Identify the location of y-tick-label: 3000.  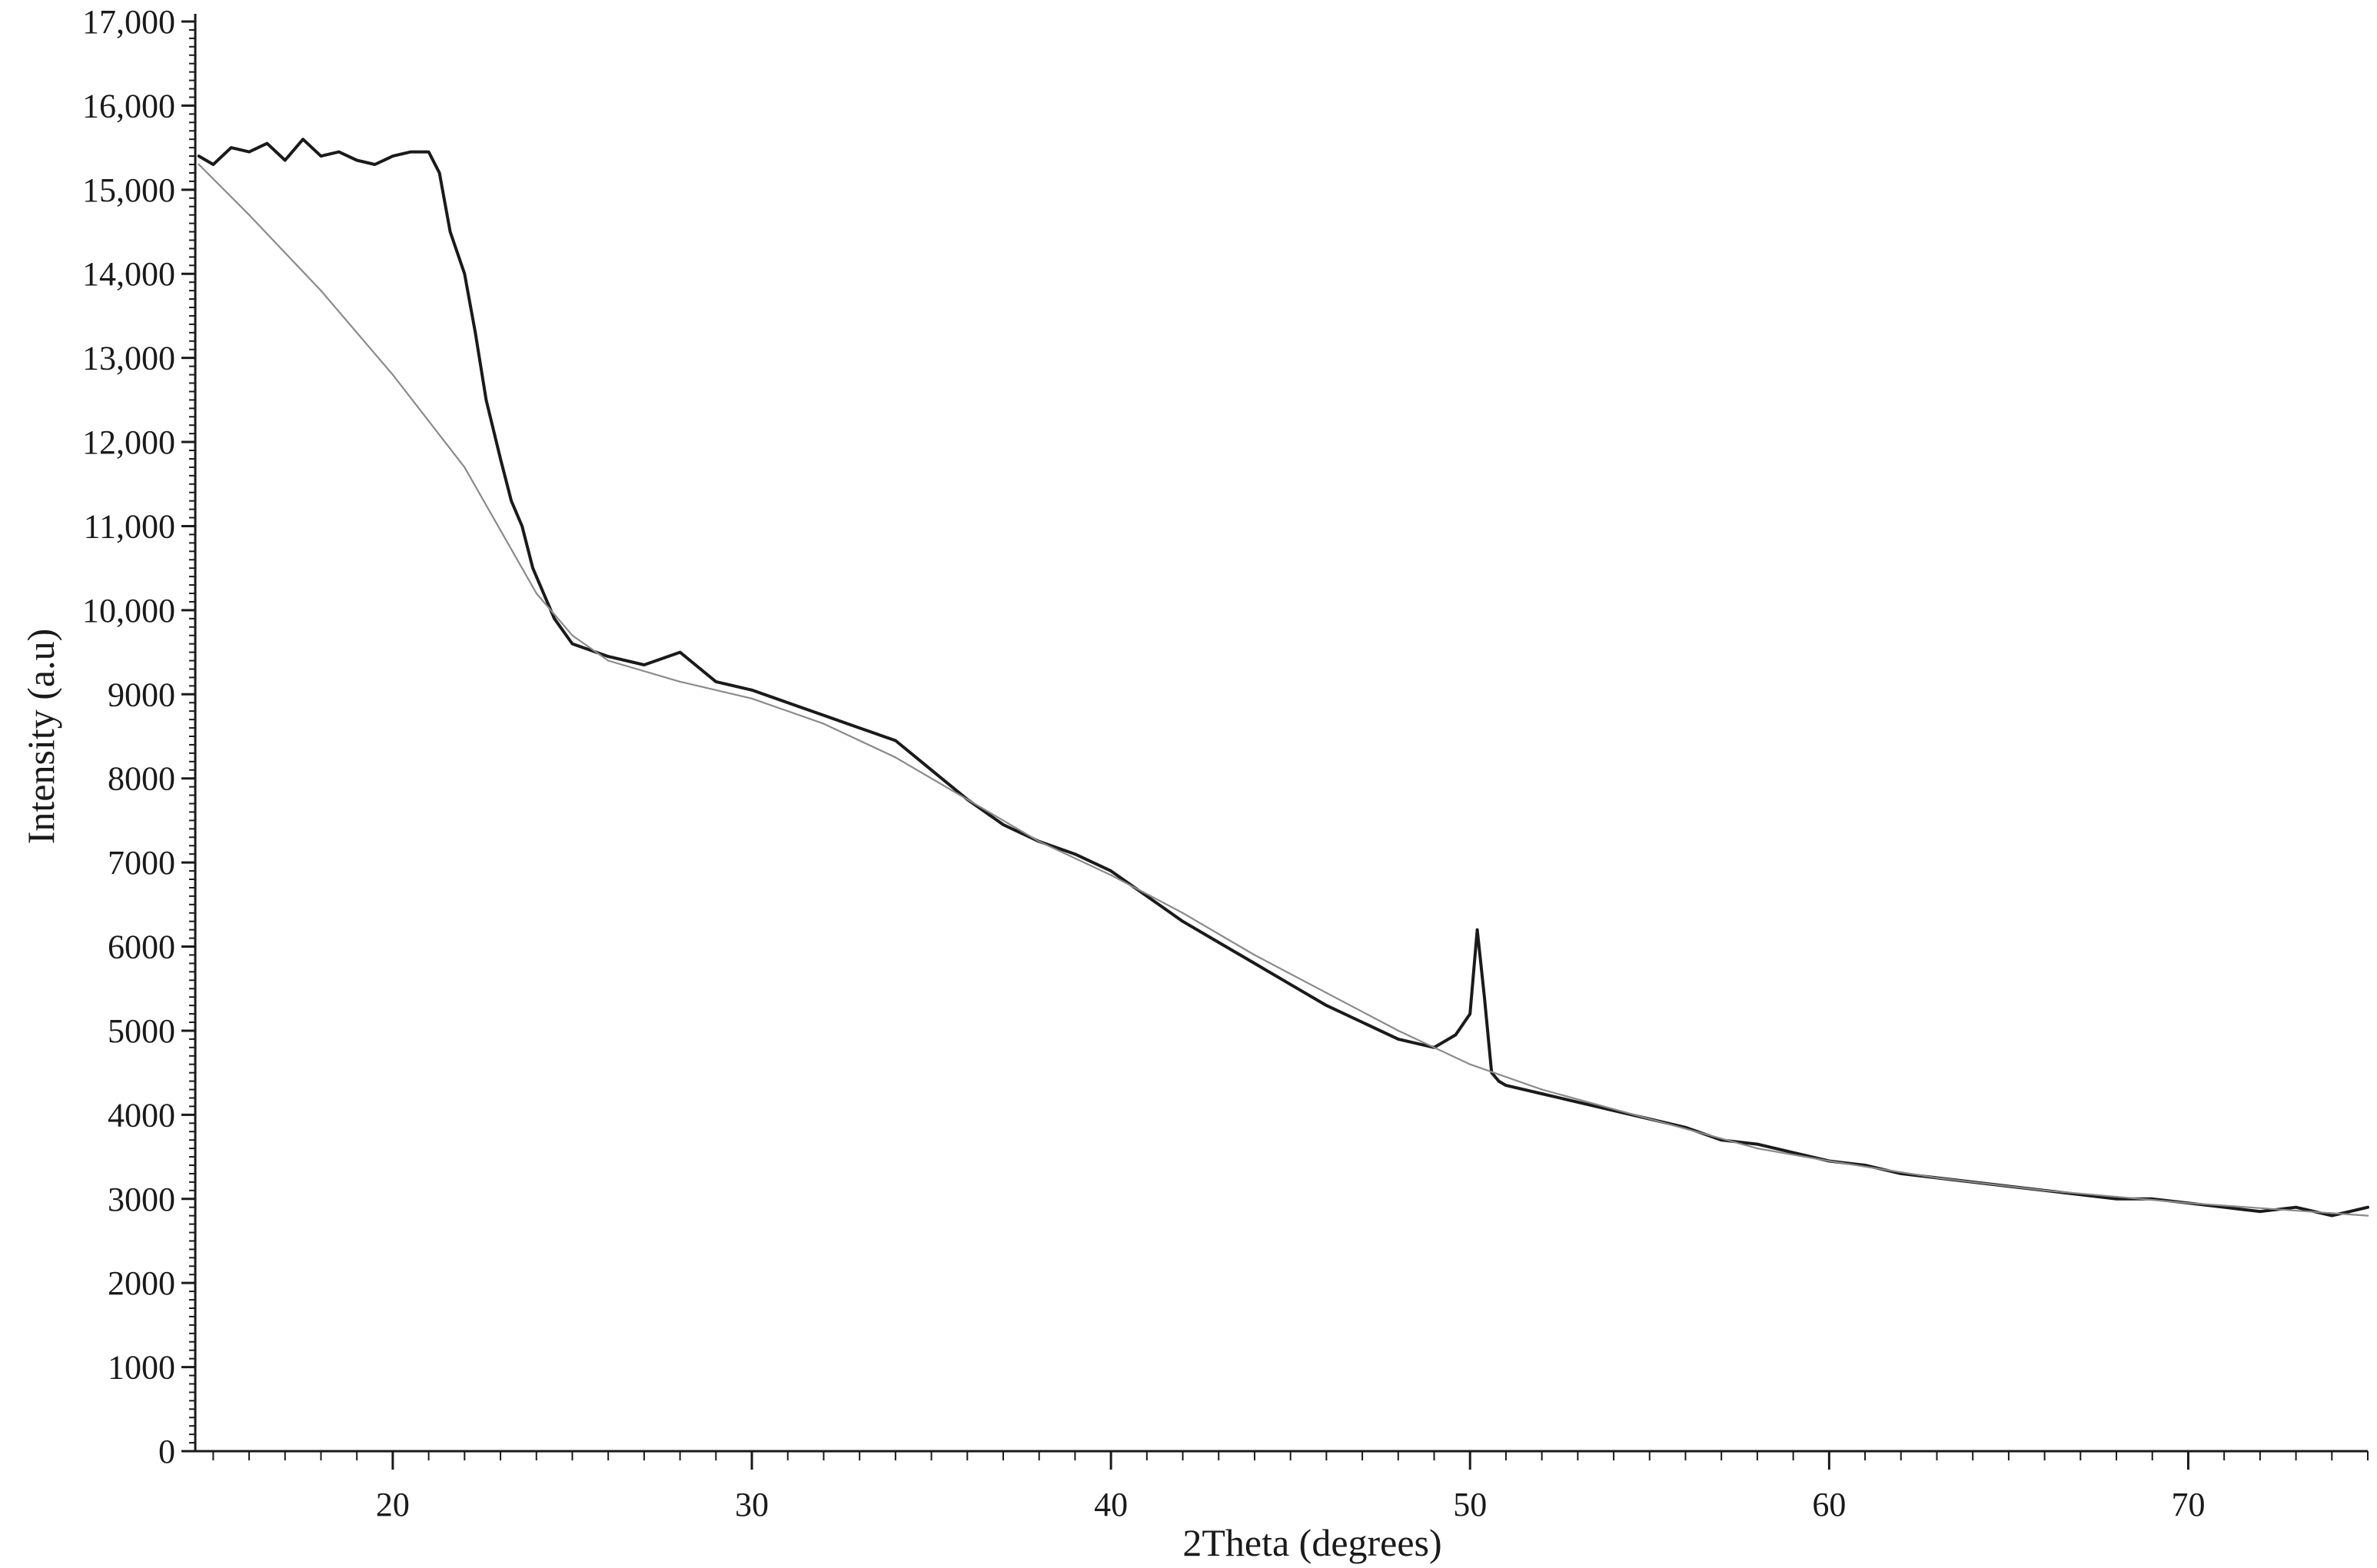
(142, 1199).